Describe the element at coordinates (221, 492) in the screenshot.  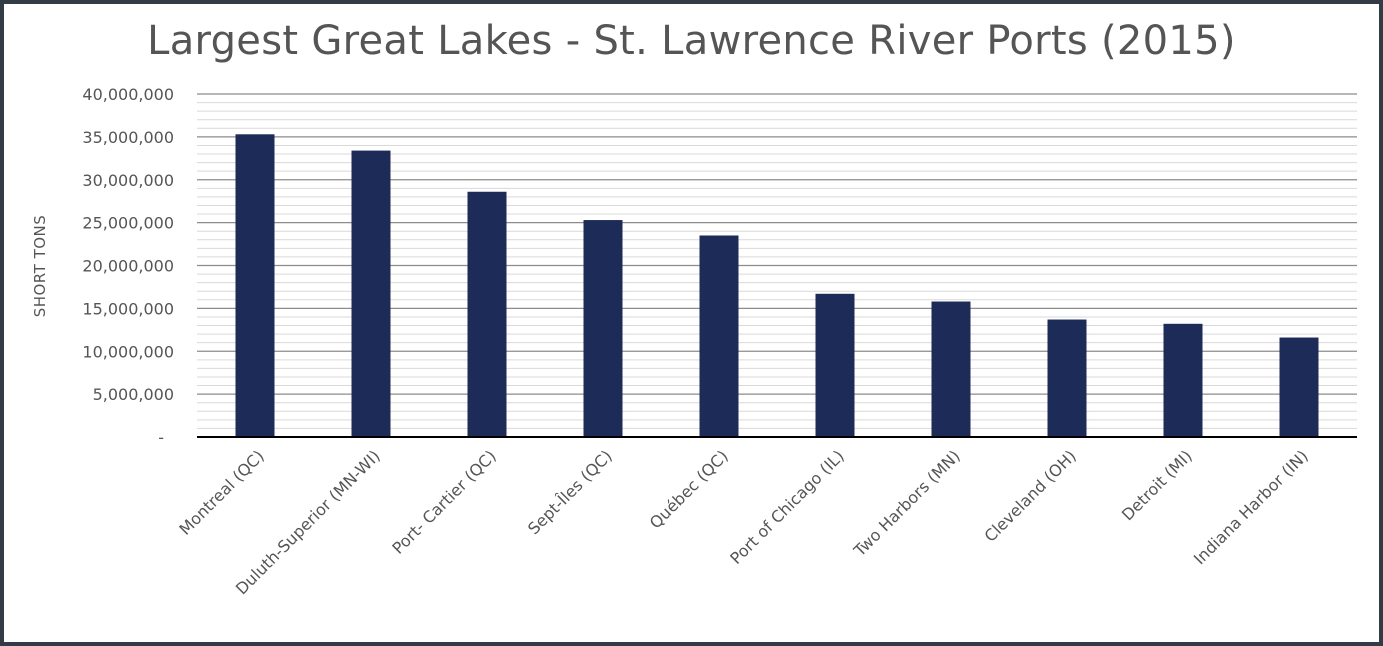
I see `x-category-label: Montreal (QC)` at that location.